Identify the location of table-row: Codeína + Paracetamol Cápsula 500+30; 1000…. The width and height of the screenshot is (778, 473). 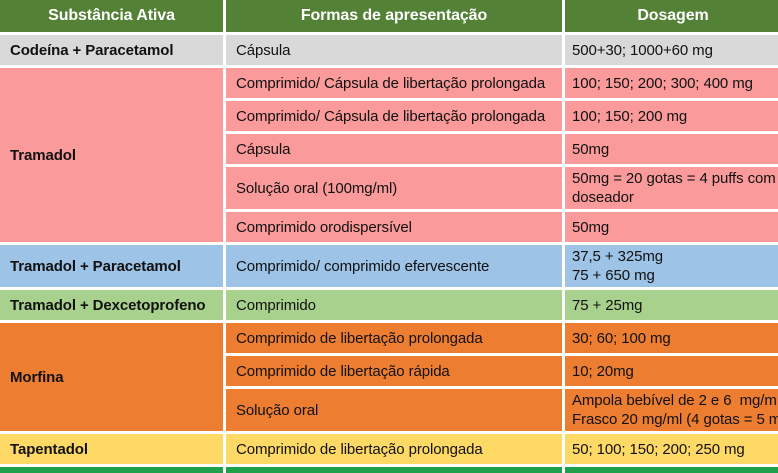
(389, 50).